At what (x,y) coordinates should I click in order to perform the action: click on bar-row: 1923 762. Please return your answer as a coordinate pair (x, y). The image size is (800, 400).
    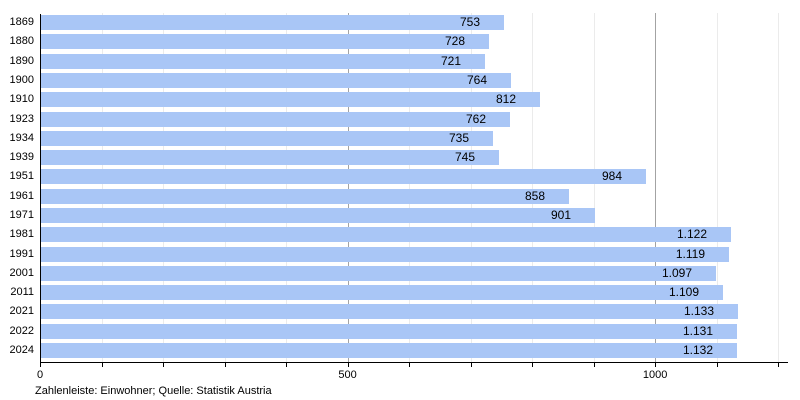
    Looking at the image, I should click on (394, 118).